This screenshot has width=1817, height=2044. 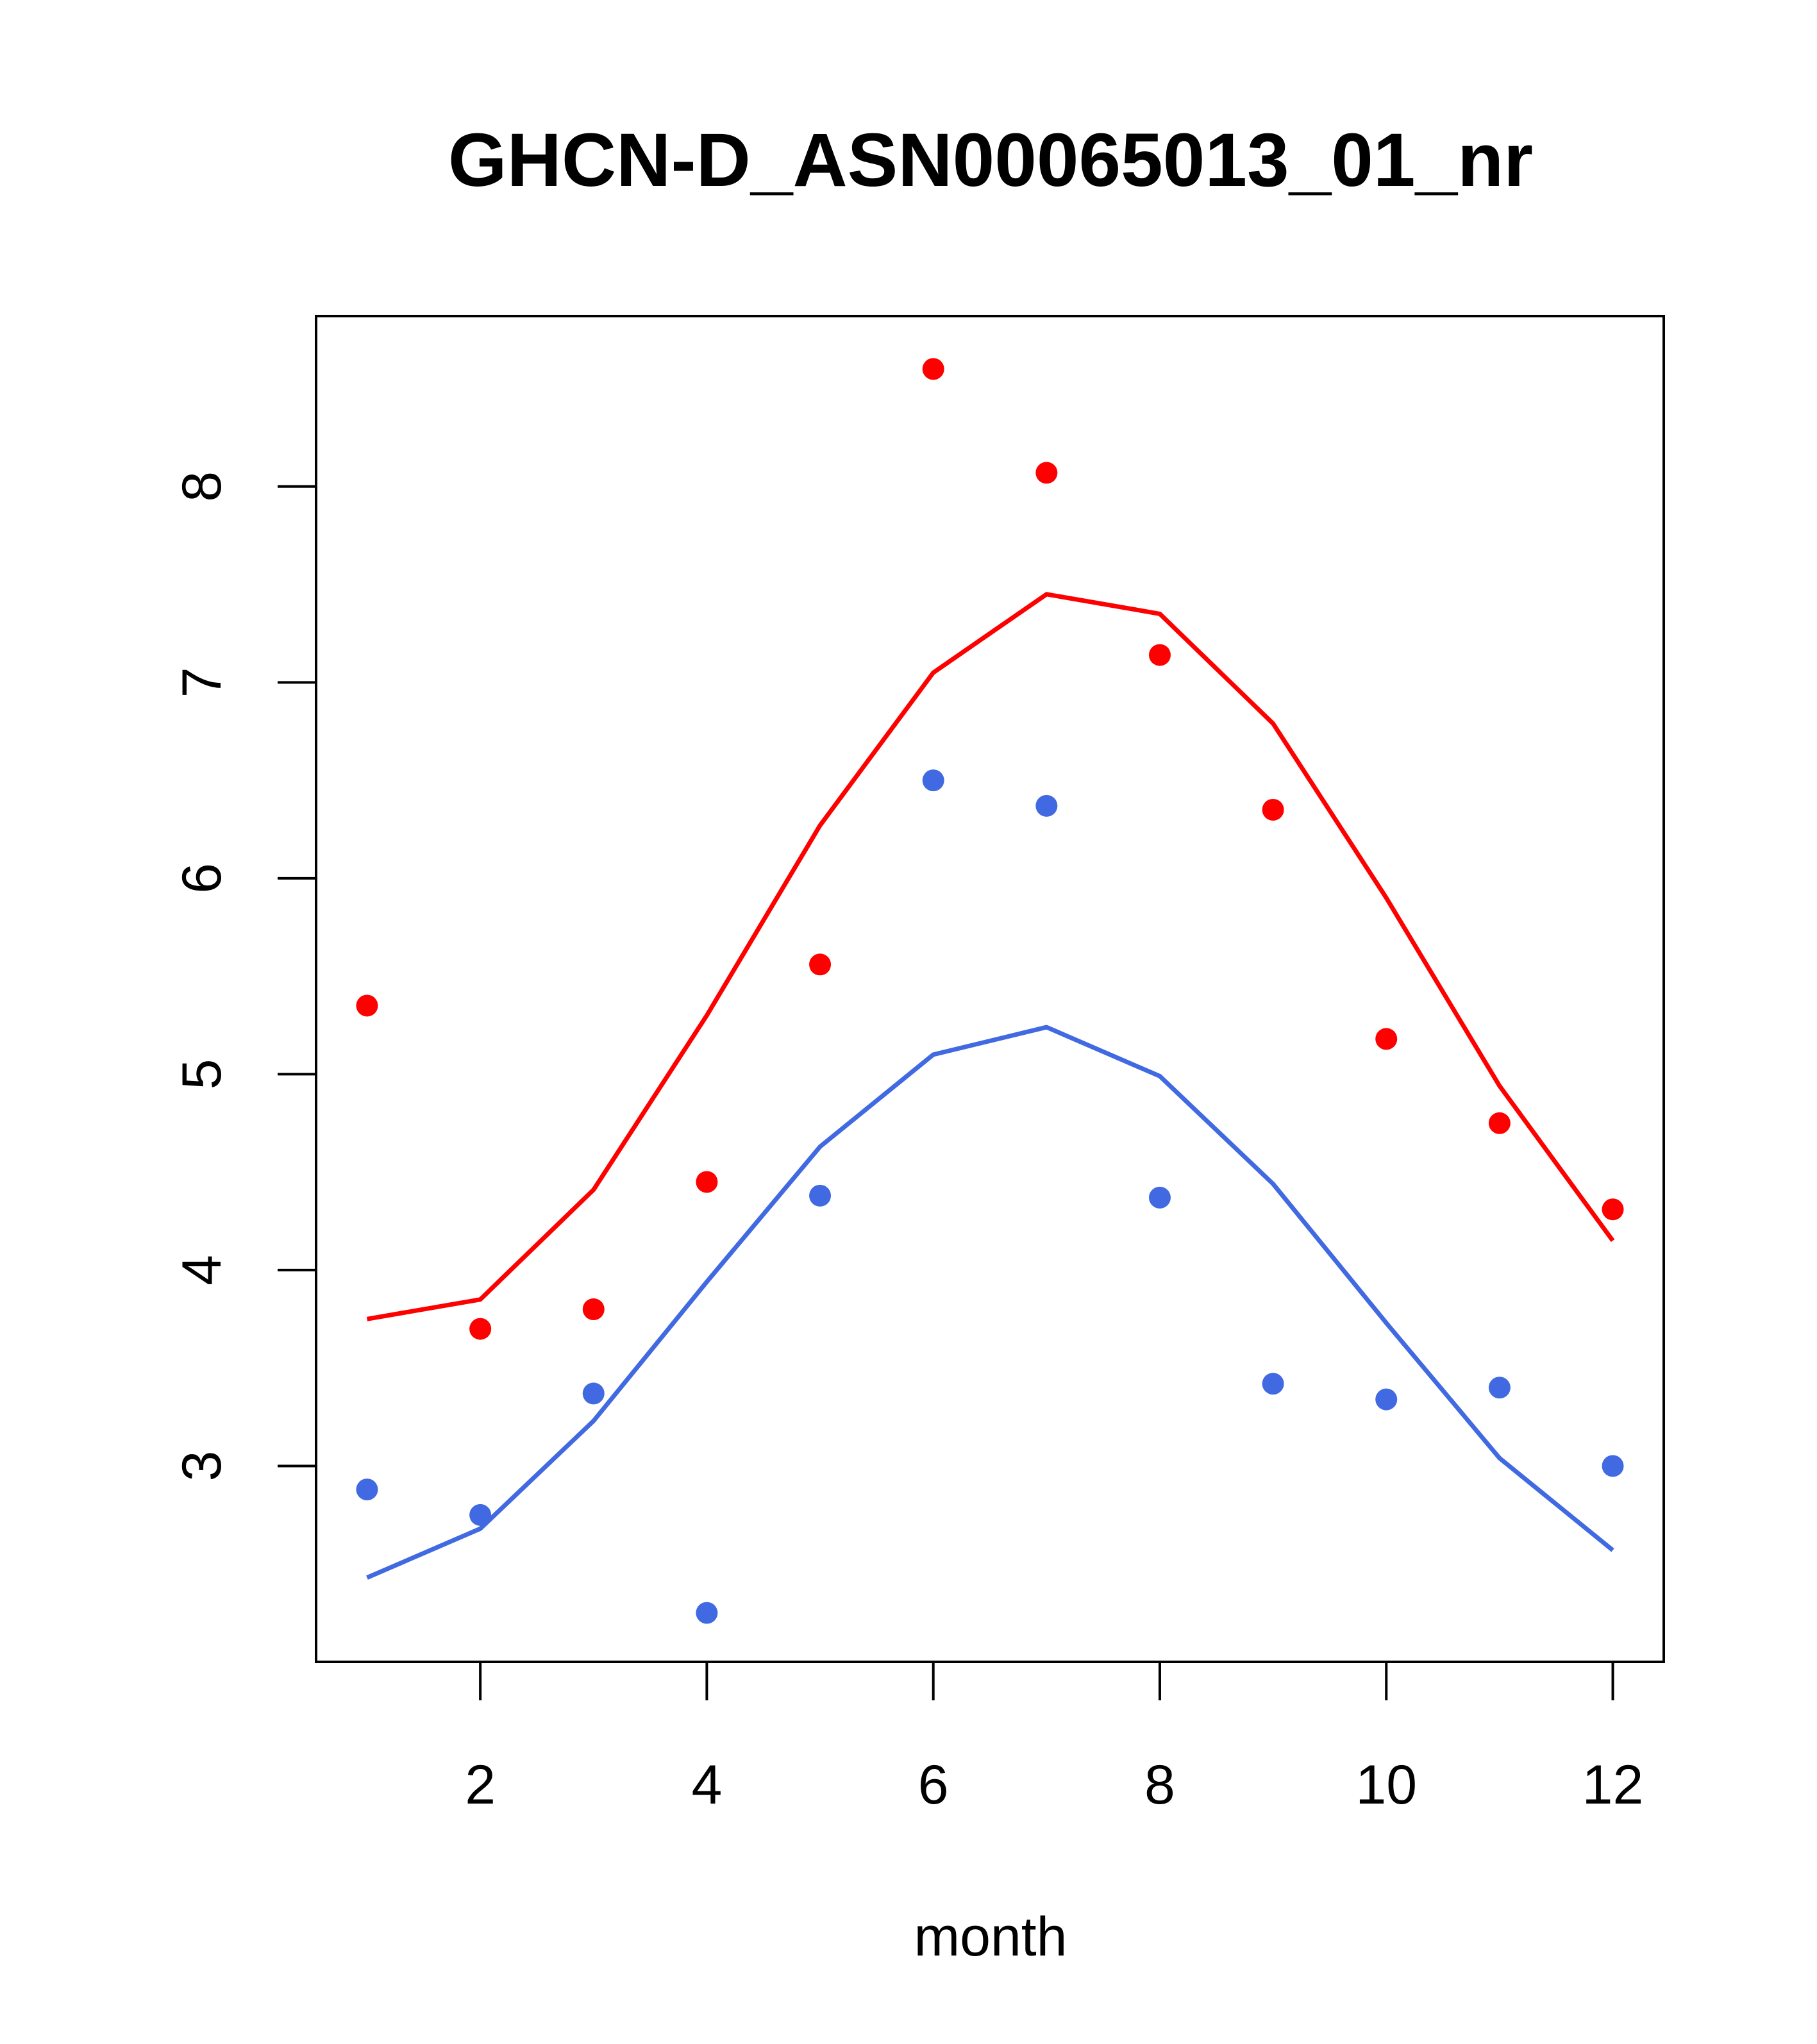 What do you see at coordinates (202, 682) in the screenshot?
I see `y-tick-label: 7` at bounding box center [202, 682].